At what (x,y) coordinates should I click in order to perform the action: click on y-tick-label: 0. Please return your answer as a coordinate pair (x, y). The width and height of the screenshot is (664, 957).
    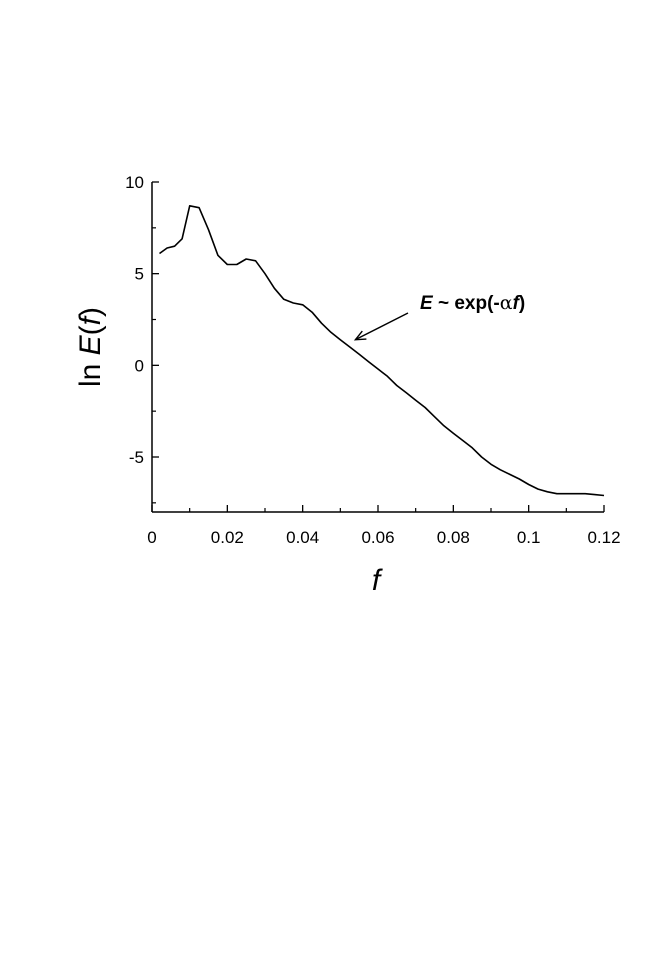
    Looking at the image, I should click on (139, 365).